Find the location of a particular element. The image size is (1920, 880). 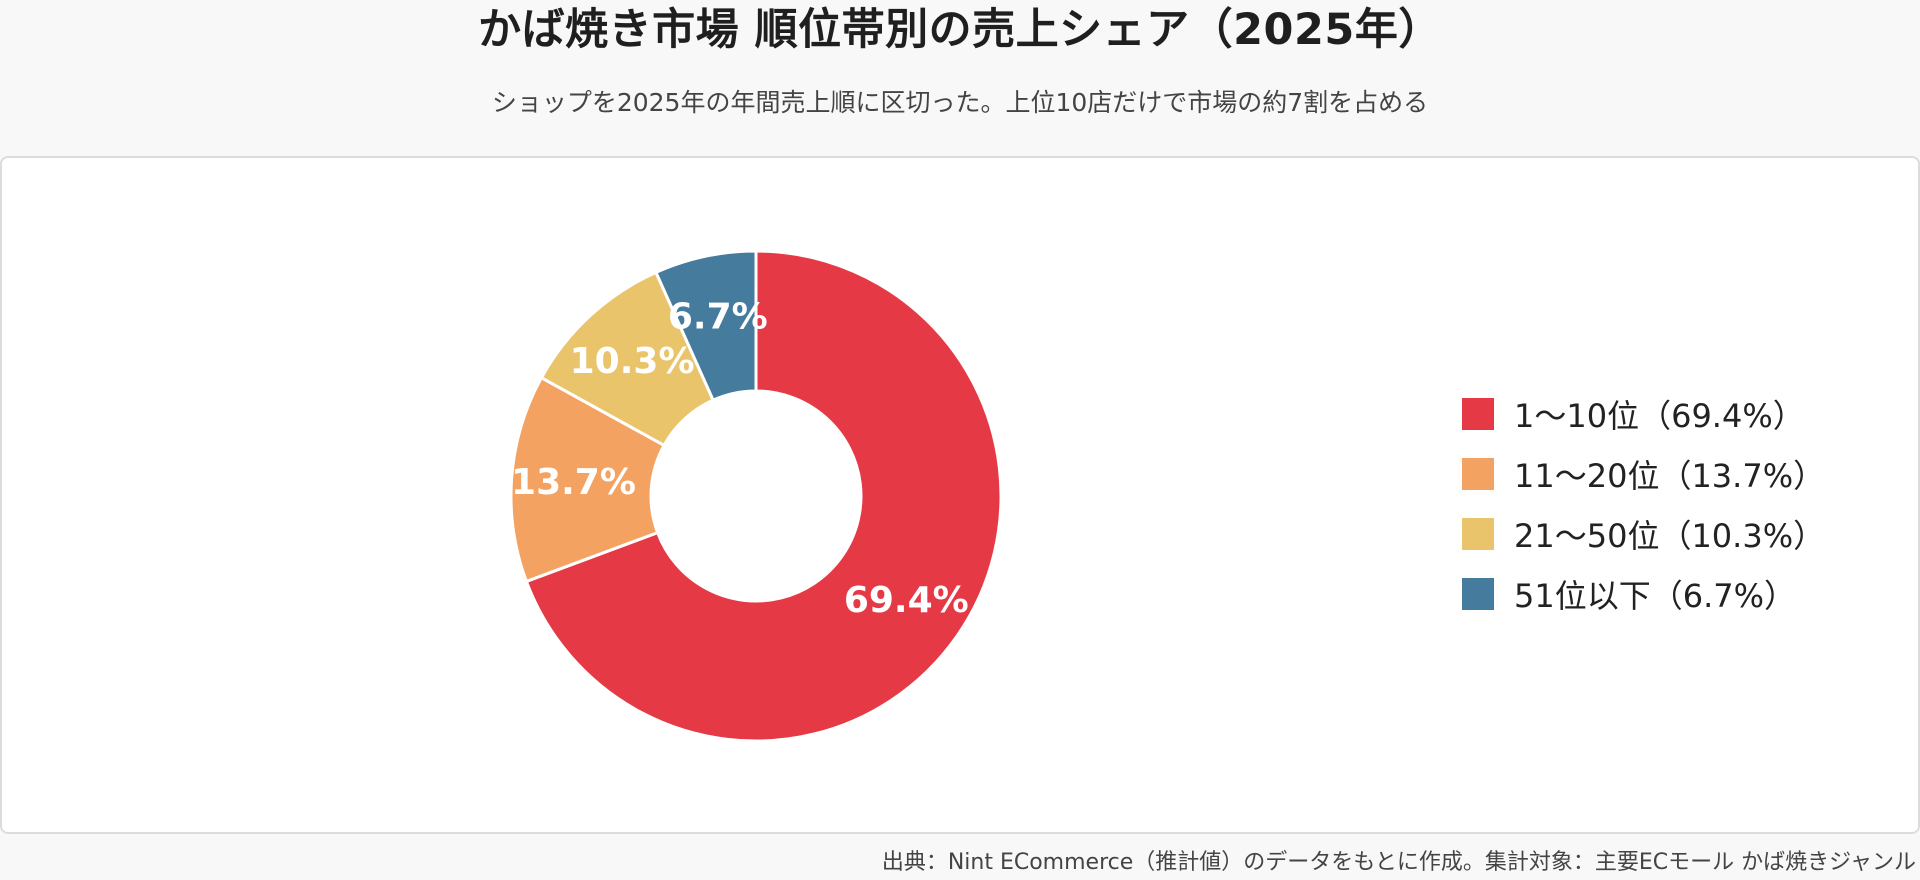

slice-rank-51-plus is located at coordinates (705, 326).